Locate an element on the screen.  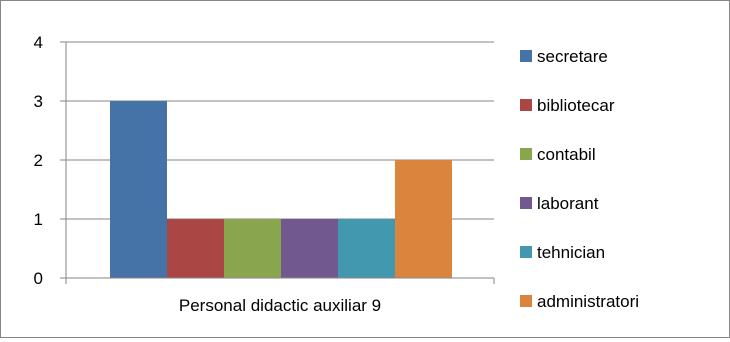
bar-contabil is located at coordinates (252, 248).